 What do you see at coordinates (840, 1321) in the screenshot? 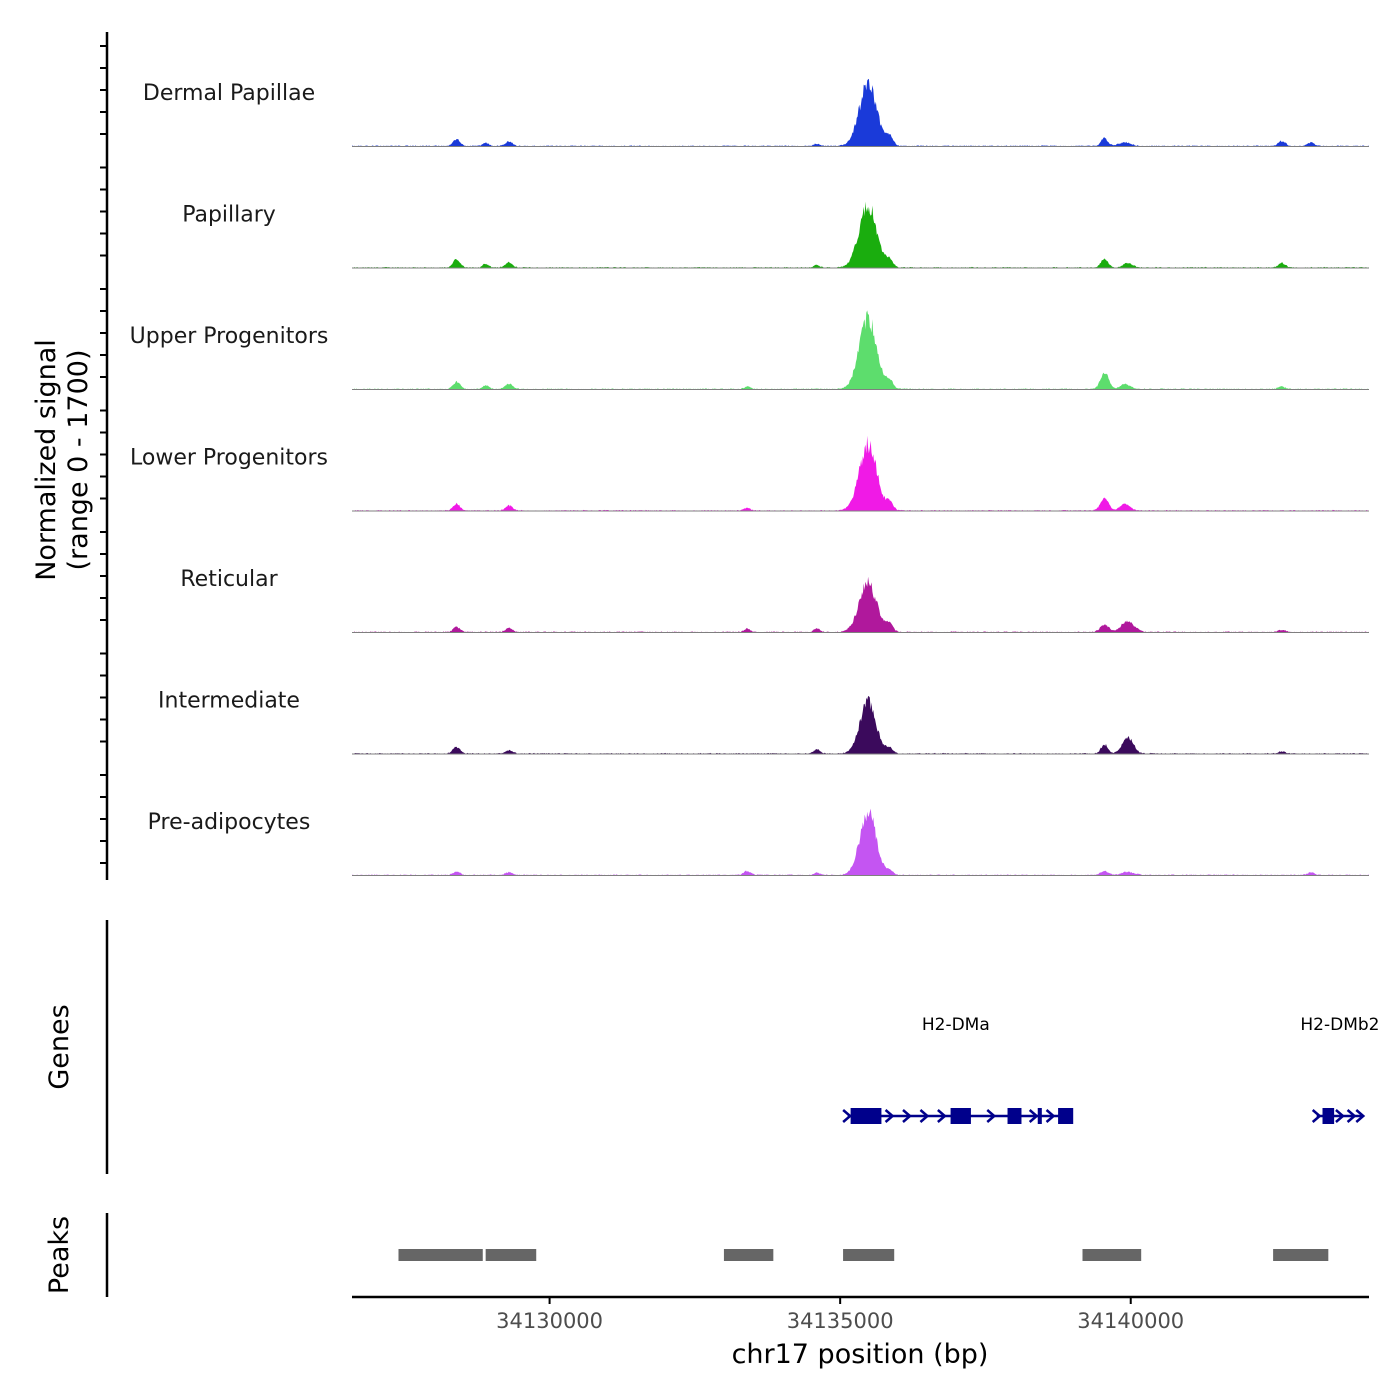
I see `x-tick-label: 34135000` at bounding box center [840, 1321].